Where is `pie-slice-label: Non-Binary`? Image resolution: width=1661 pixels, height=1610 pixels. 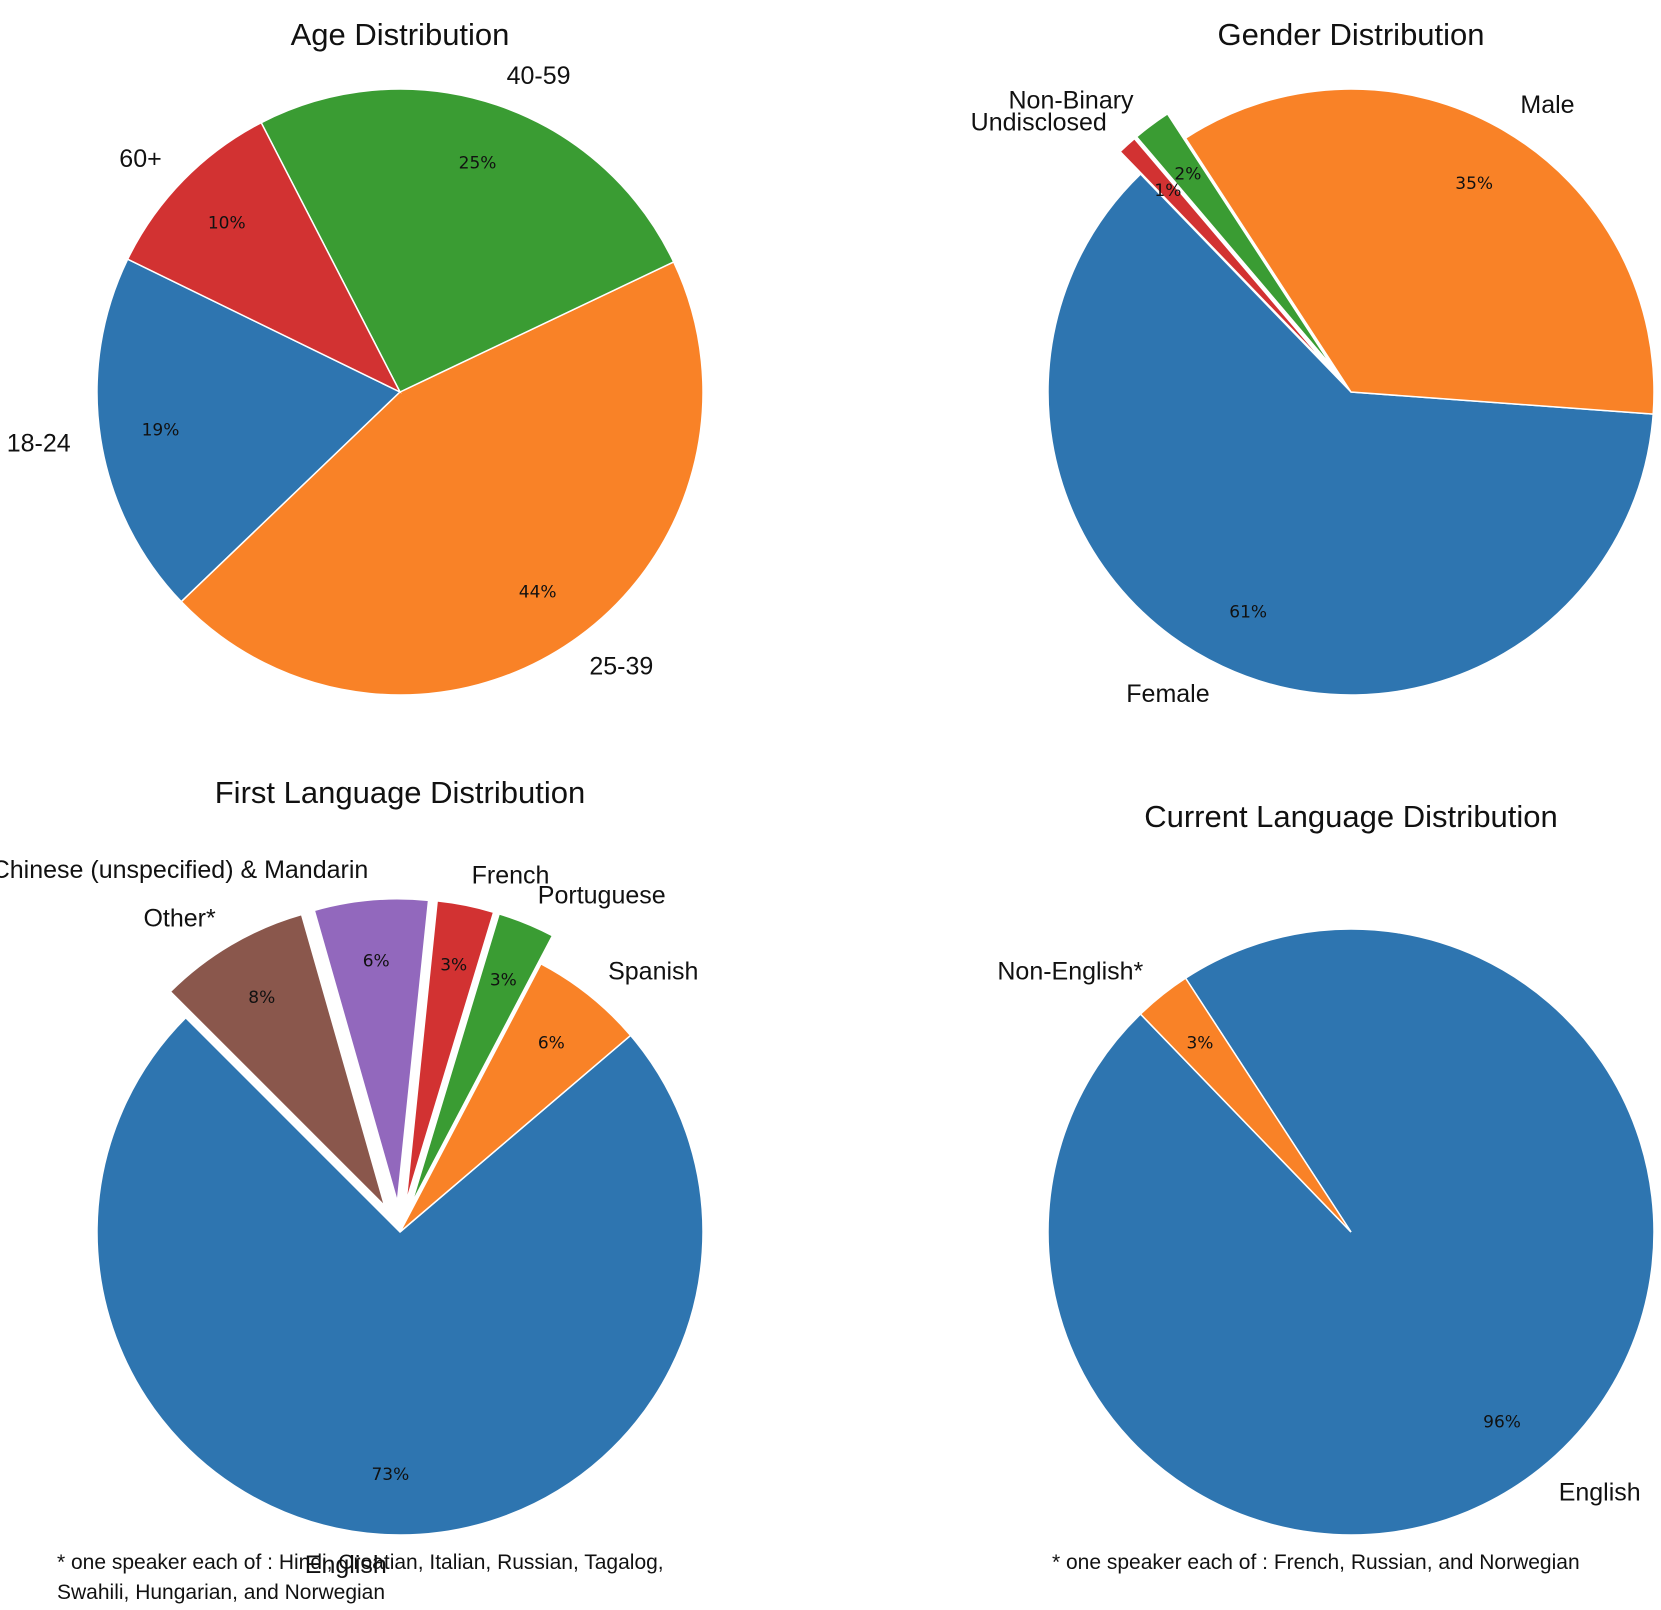
pie-slice-label: Non-Binary is located at coordinates (1072, 101).